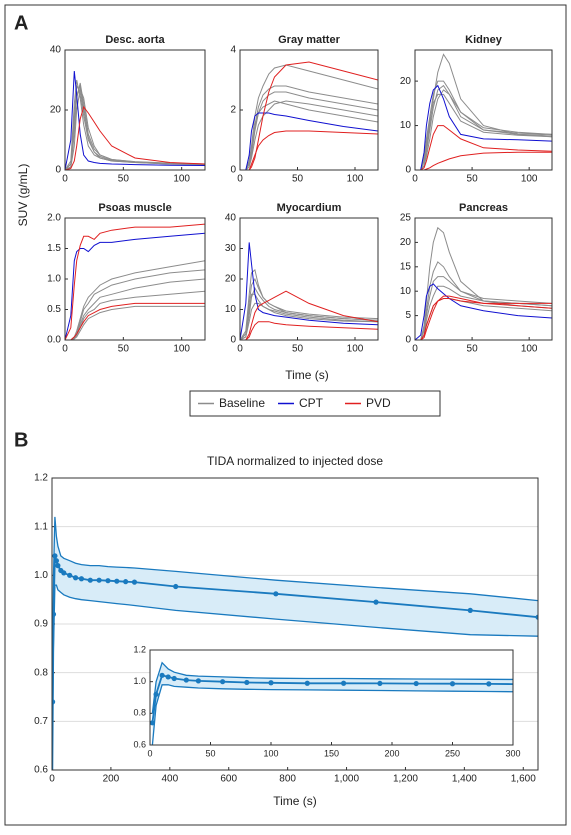  What do you see at coordinates (346, 779) in the screenshot?
I see `x-tick-label: 1,000` at bounding box center [346, 779].